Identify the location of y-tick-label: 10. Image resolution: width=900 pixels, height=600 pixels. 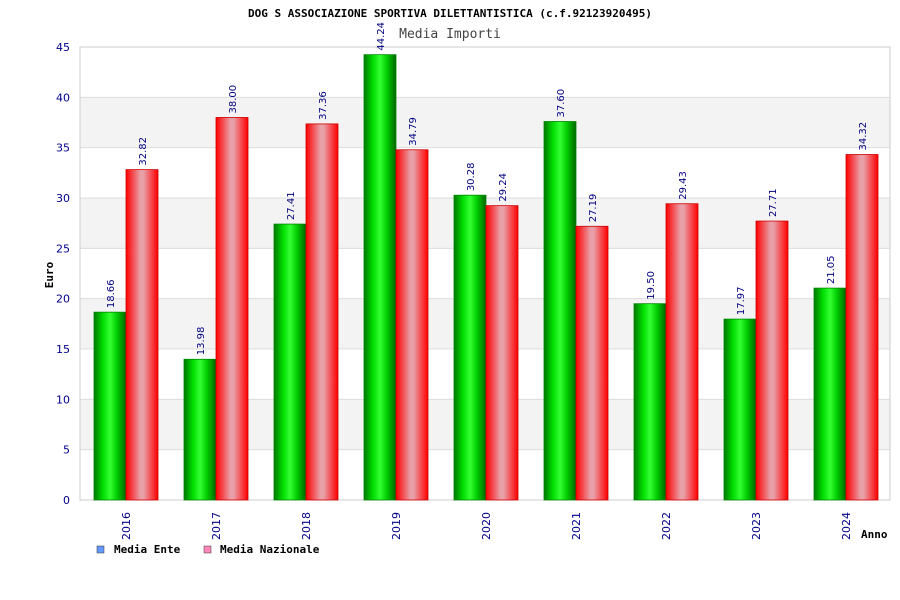
(63, 399).